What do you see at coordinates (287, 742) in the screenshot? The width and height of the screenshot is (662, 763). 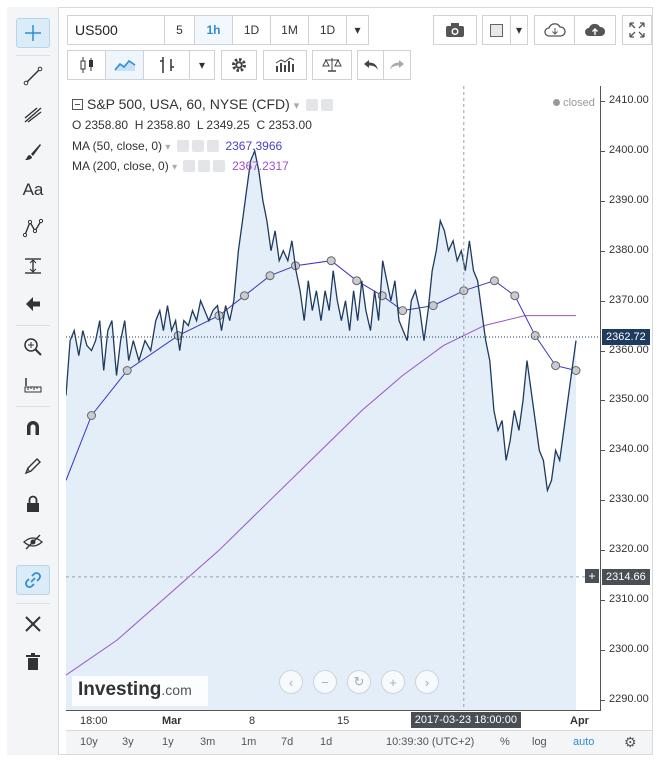 I see `range-7d: 7d` at bounding box center [287, 742].